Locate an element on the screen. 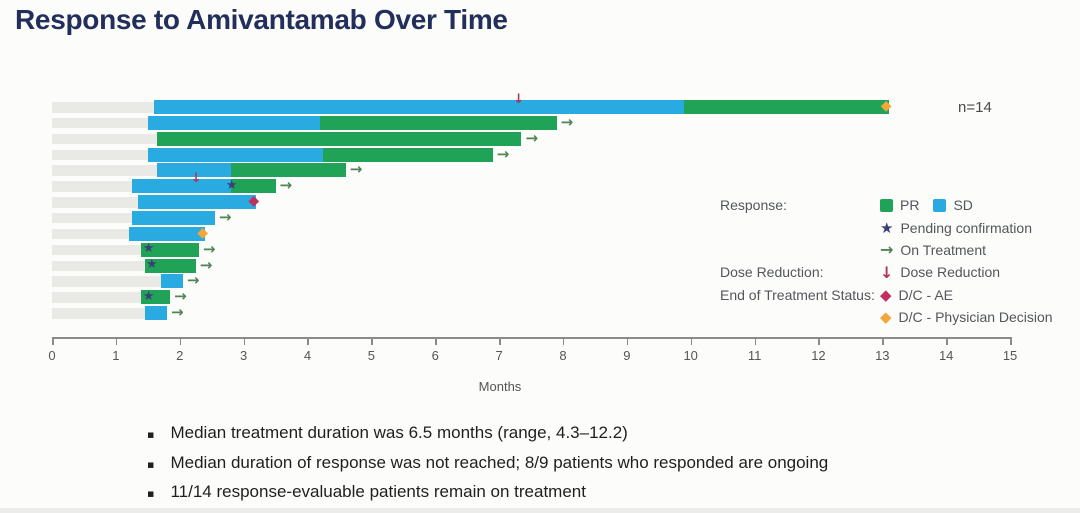 This screenshot has width=1080, height=513. legend-item: ◆ D/C - AE is located at coordinates (916, 295).